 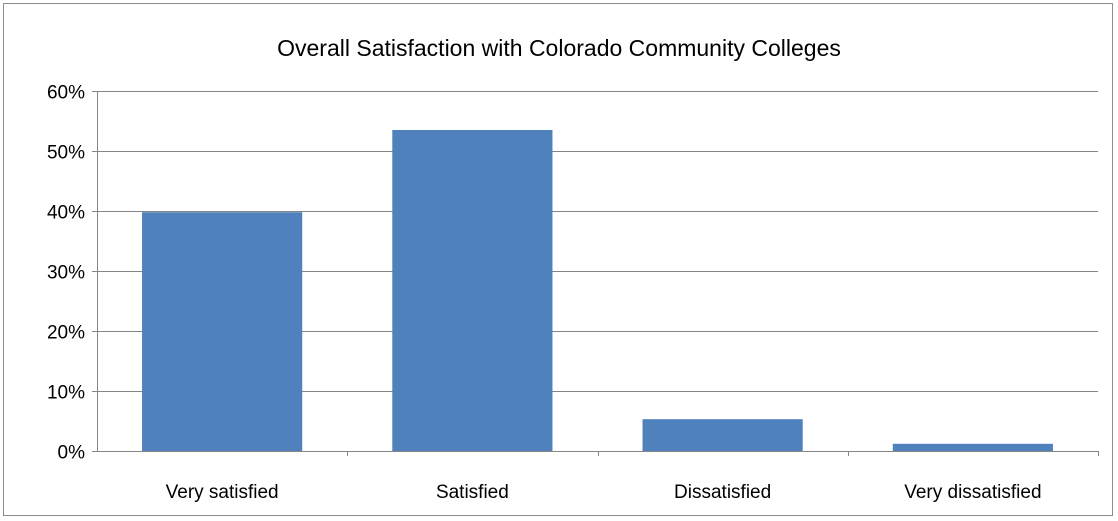 I want to click on y-tick-label: 0%, so click(x=72, y=453).